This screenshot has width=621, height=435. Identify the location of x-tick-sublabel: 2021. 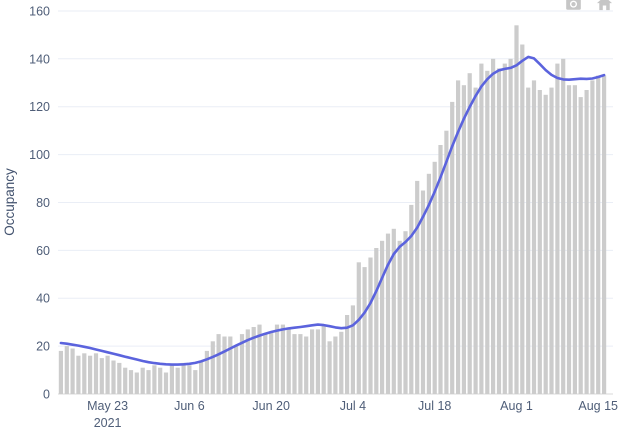
(108, 423).